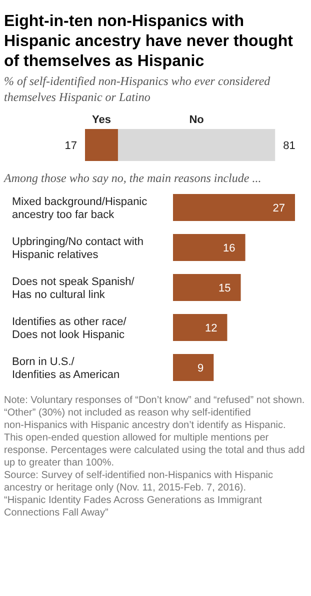 This screenshot has width=311, height=596. Describe the element at coordinates (139, 482) in the screenshot. I see `source-note: Source: Survey of self-identified non-Hispanics with Hispanic ancestry or heritage only (Nov. 11, 2015-Feb. 7, 2016).` at that location.